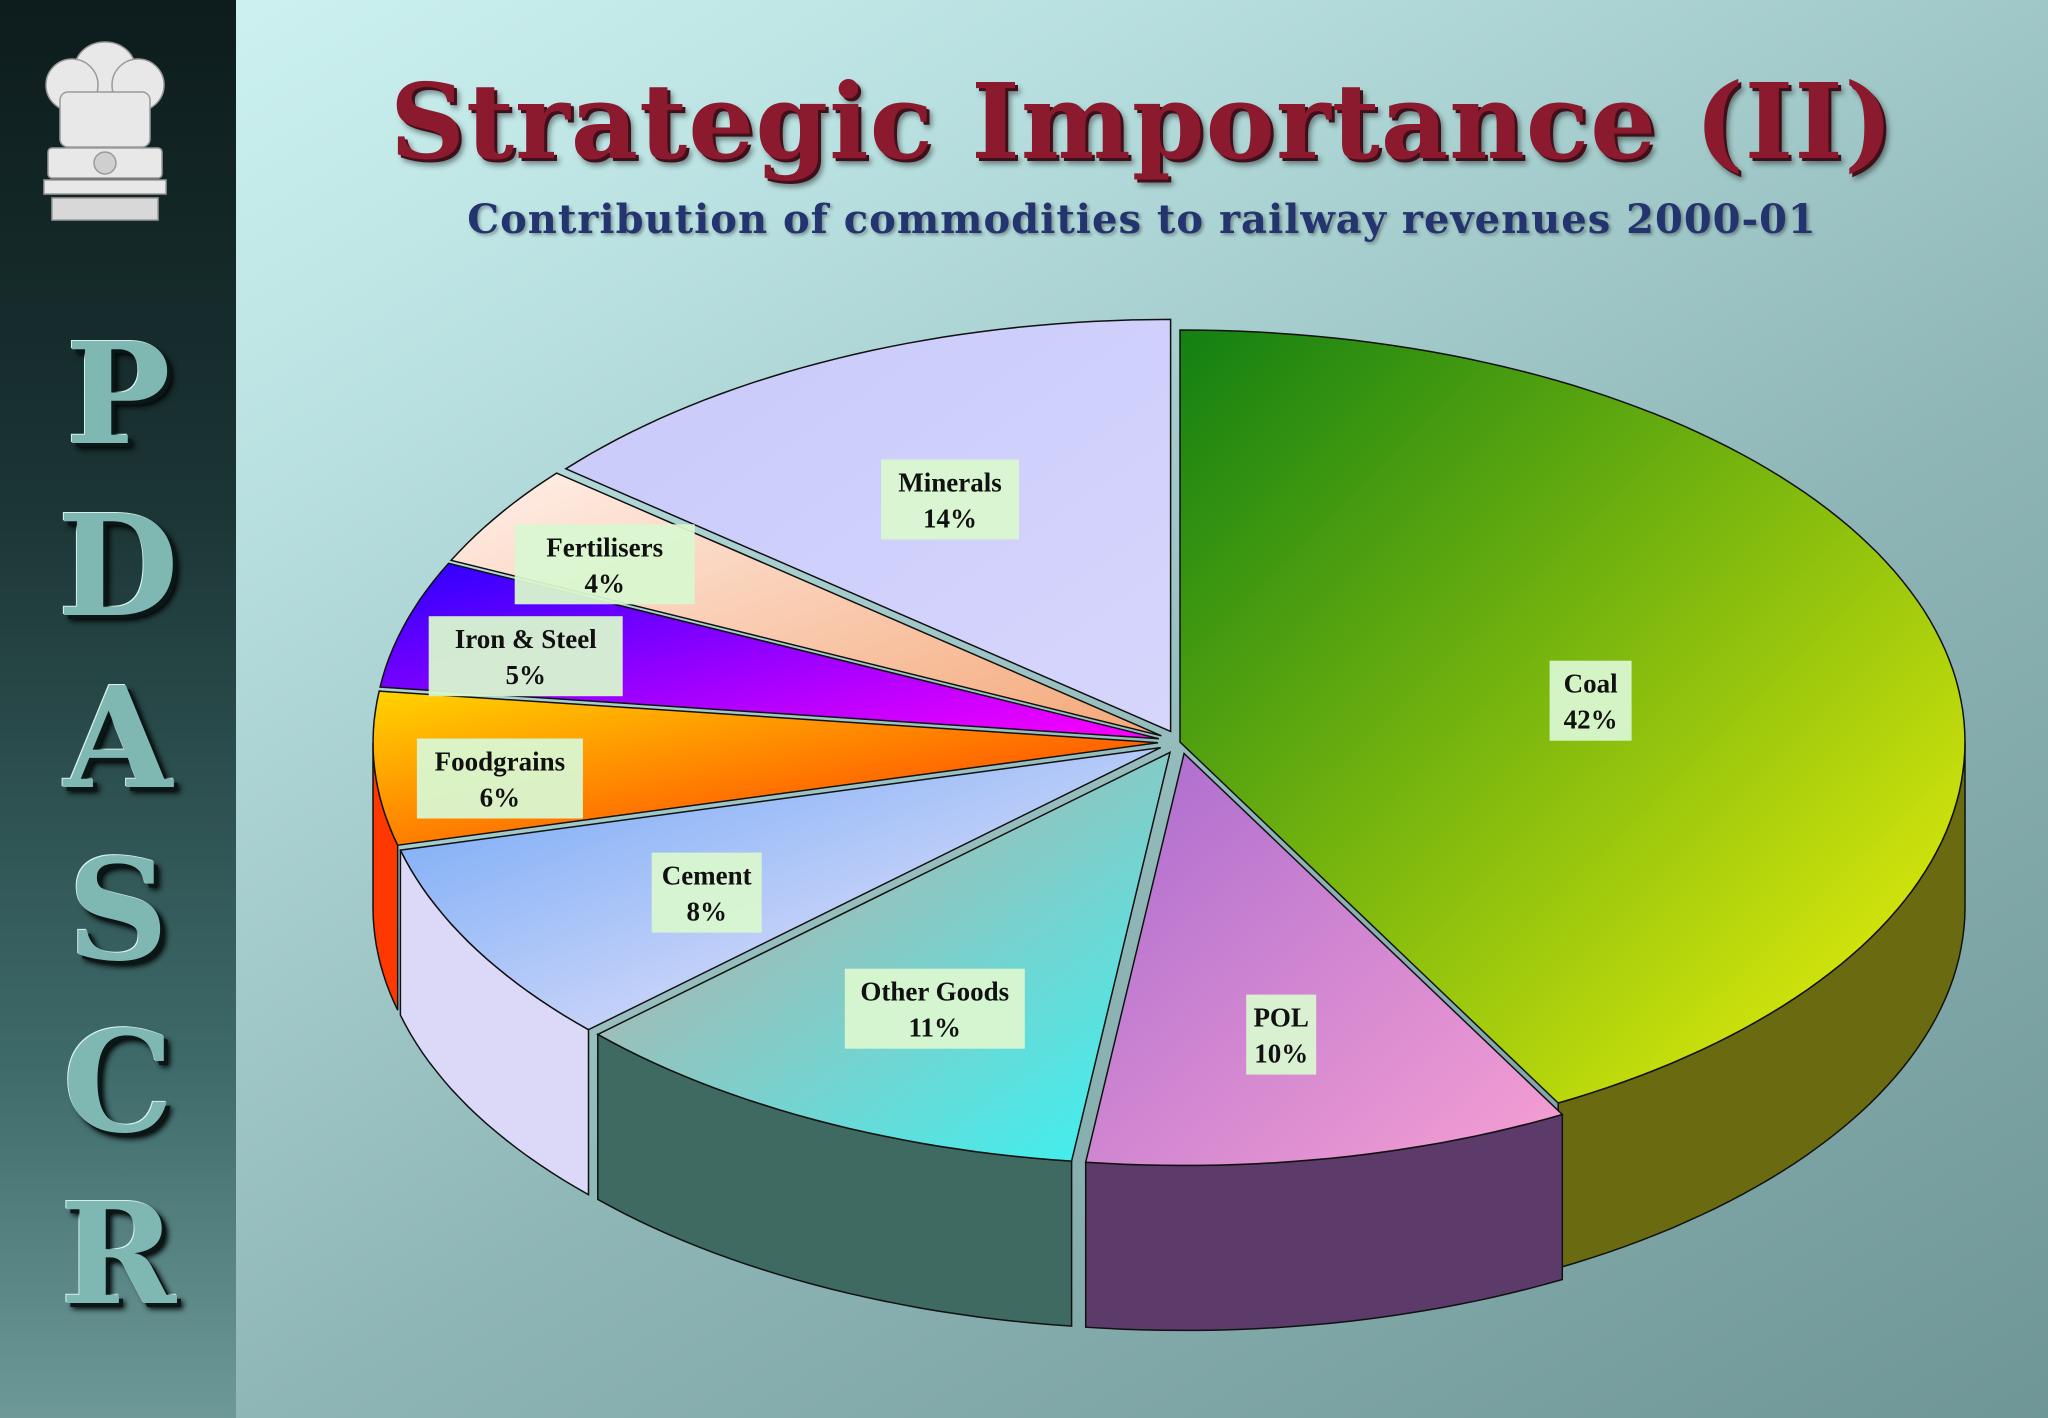  What do you see at coordinates (1590, 700) in the screenshot?
I see `data-label-coal: Coal 42%` at bounding box center [1590, 700].